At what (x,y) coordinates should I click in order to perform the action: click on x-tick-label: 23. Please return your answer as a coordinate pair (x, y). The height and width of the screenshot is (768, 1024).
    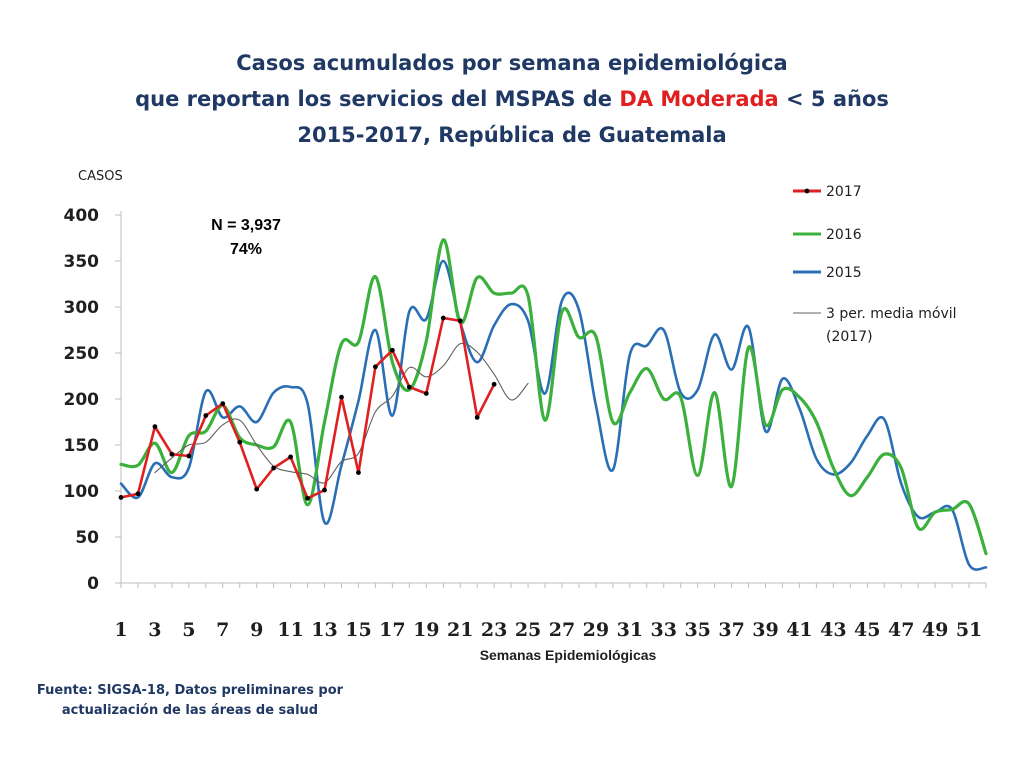
    Looking at the image, I should click on (494, 630).